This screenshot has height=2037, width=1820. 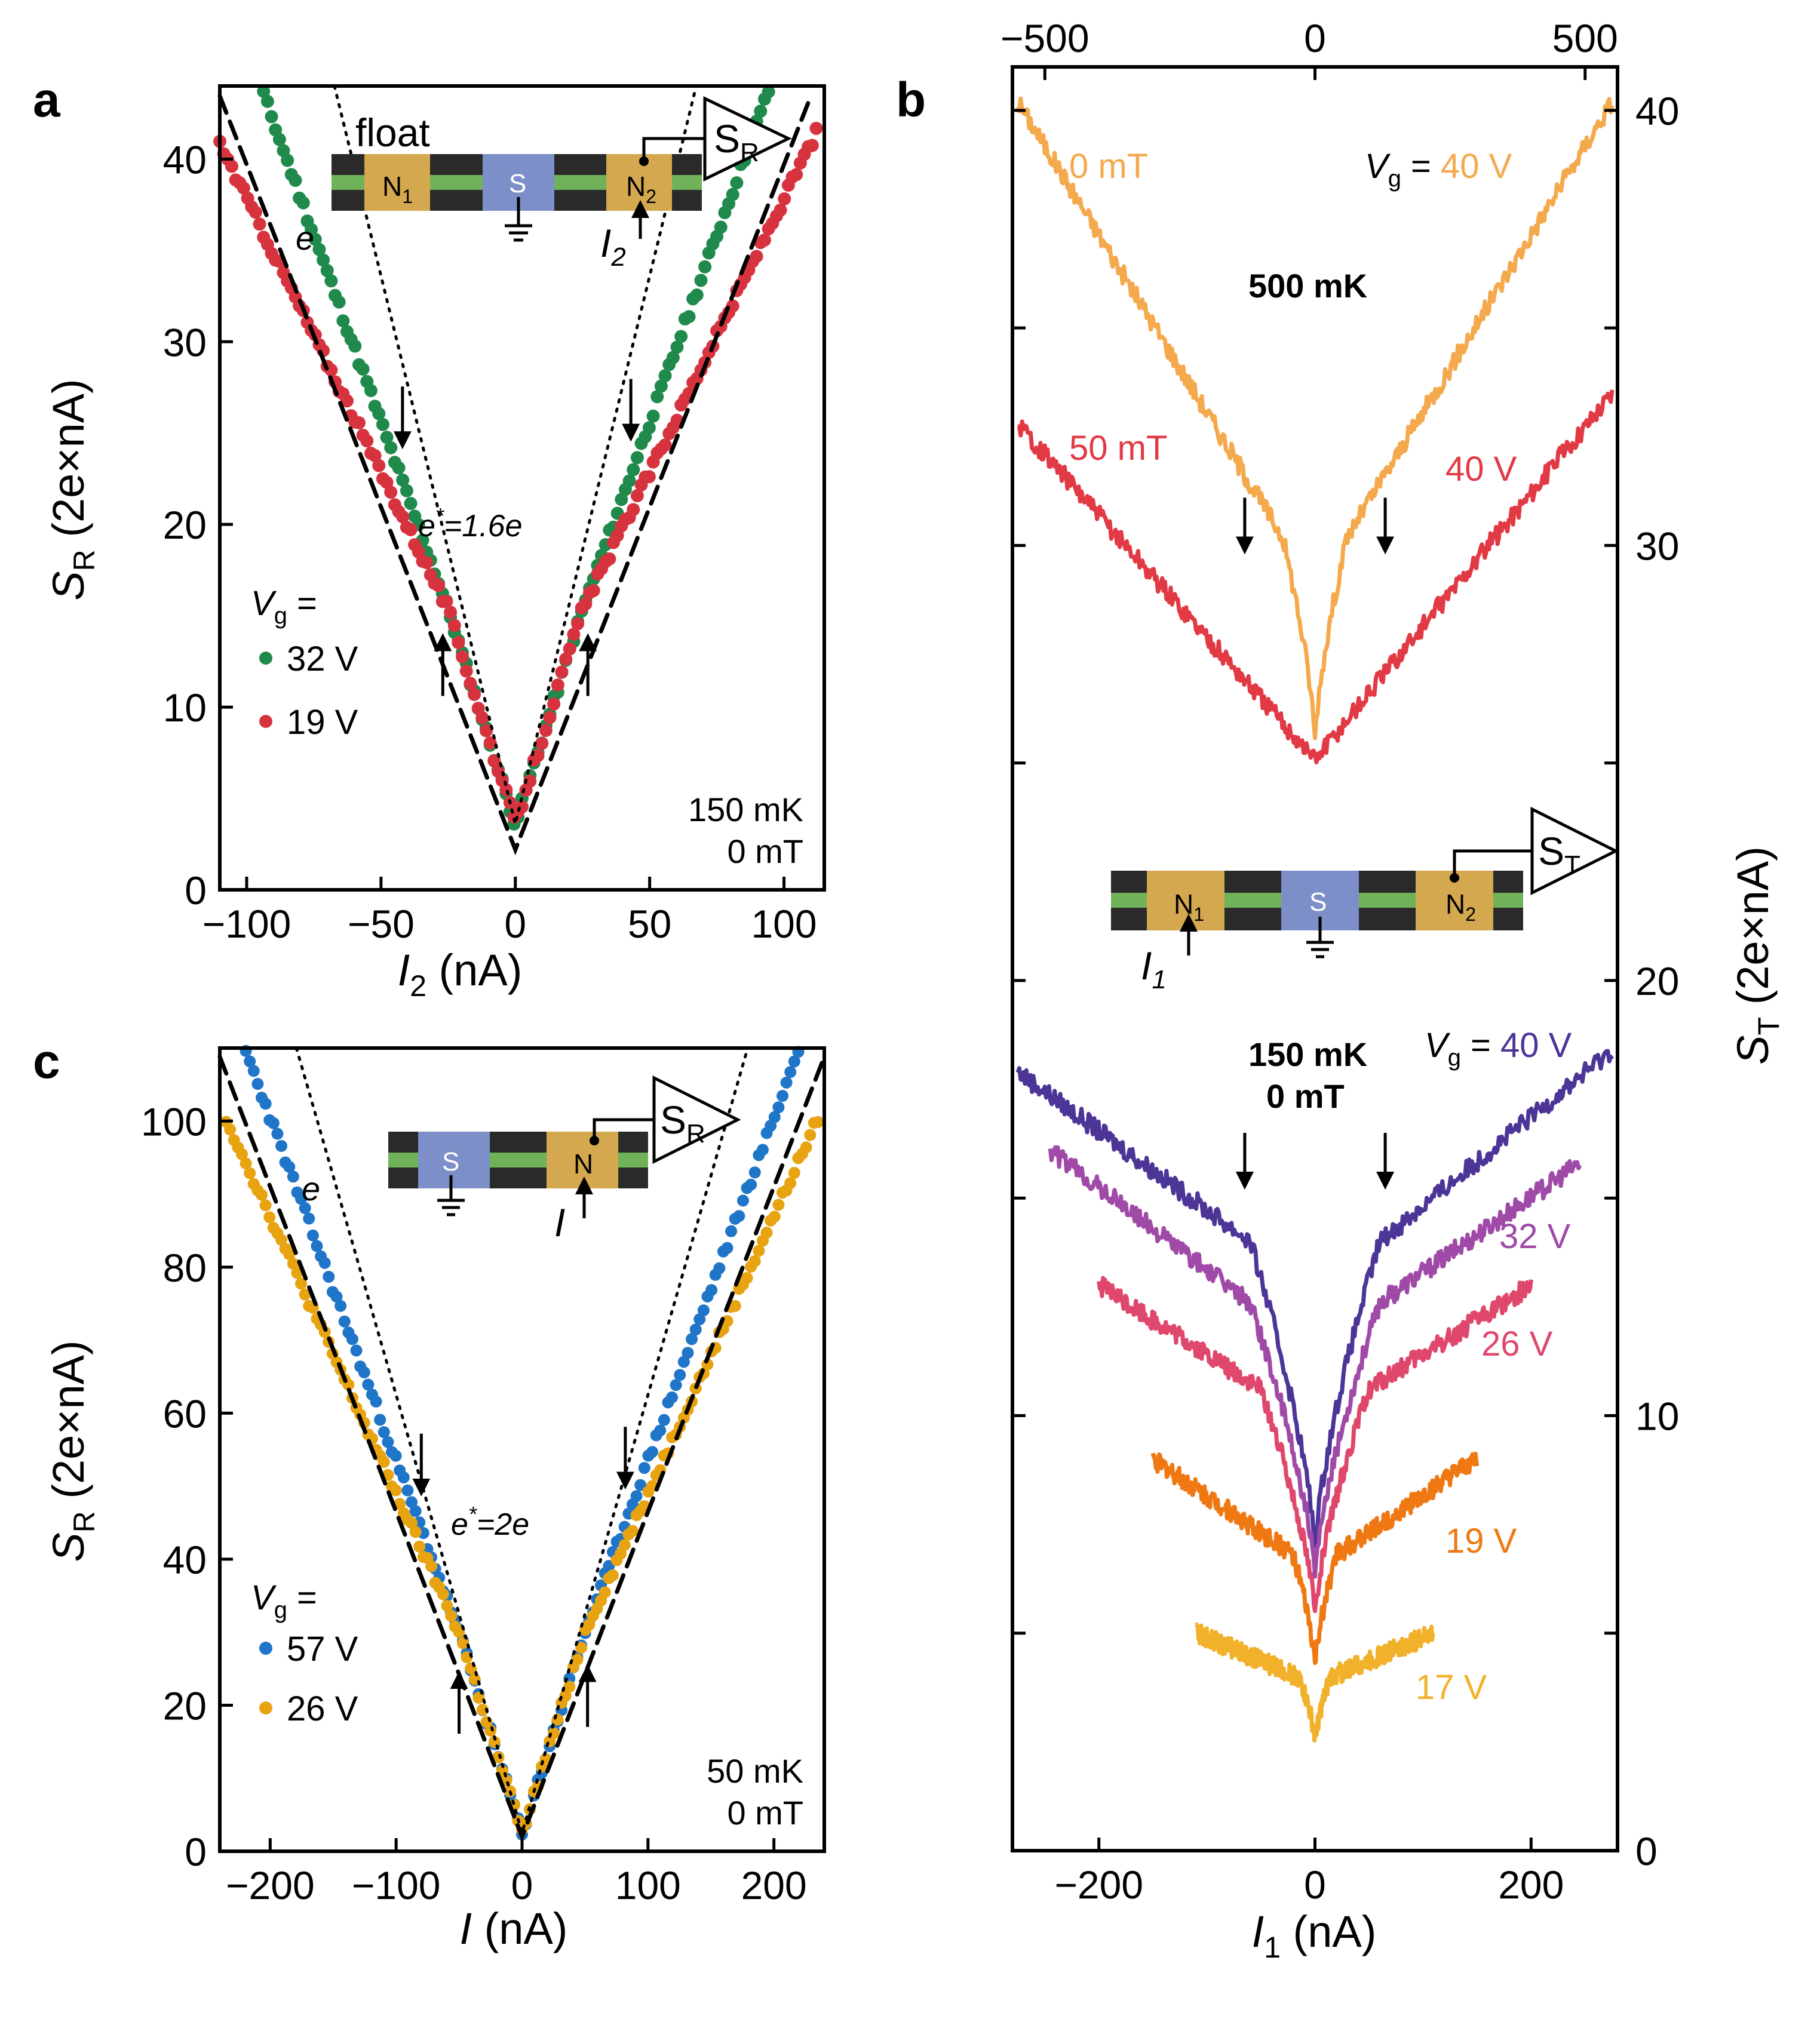 I want to click on label-s: S, so click(x=450, y=1161).